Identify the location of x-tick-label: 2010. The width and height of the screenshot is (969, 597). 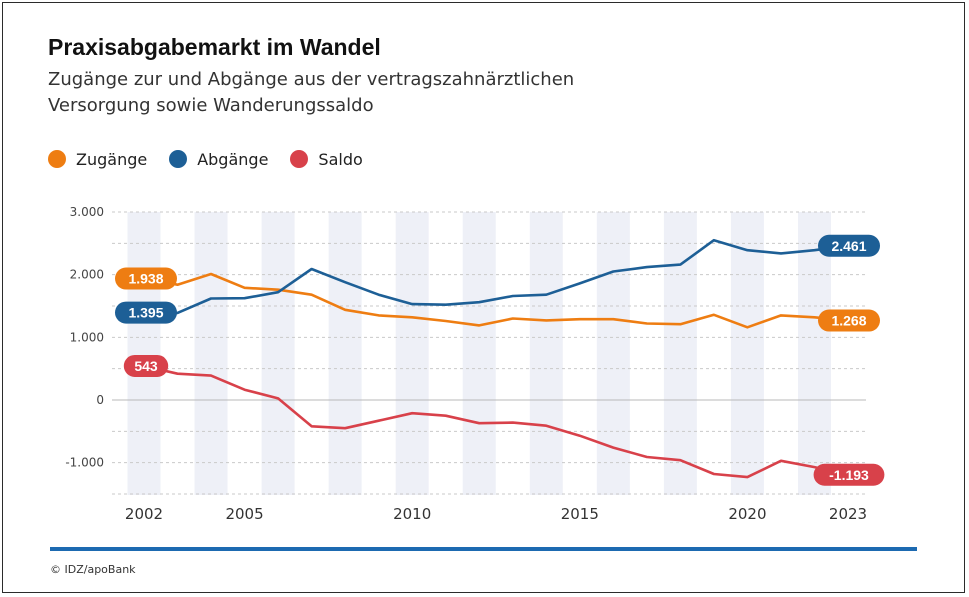
(412, 514).